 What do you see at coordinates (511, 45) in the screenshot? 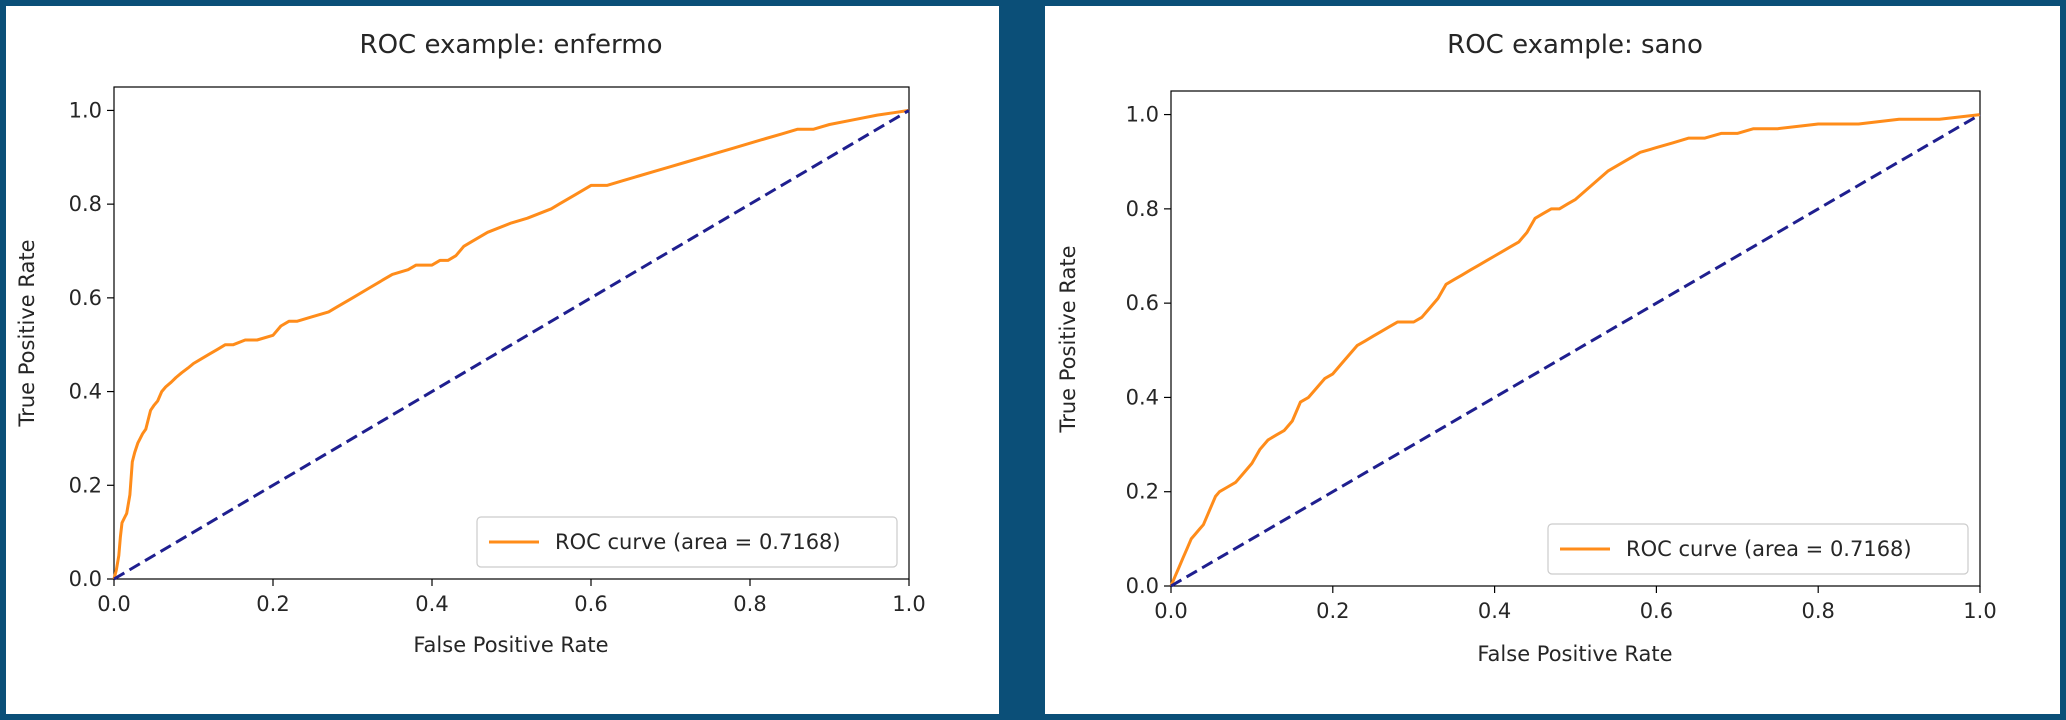
I see `chart-title: ROC example: enfermo` at bounding box center [511, 45].